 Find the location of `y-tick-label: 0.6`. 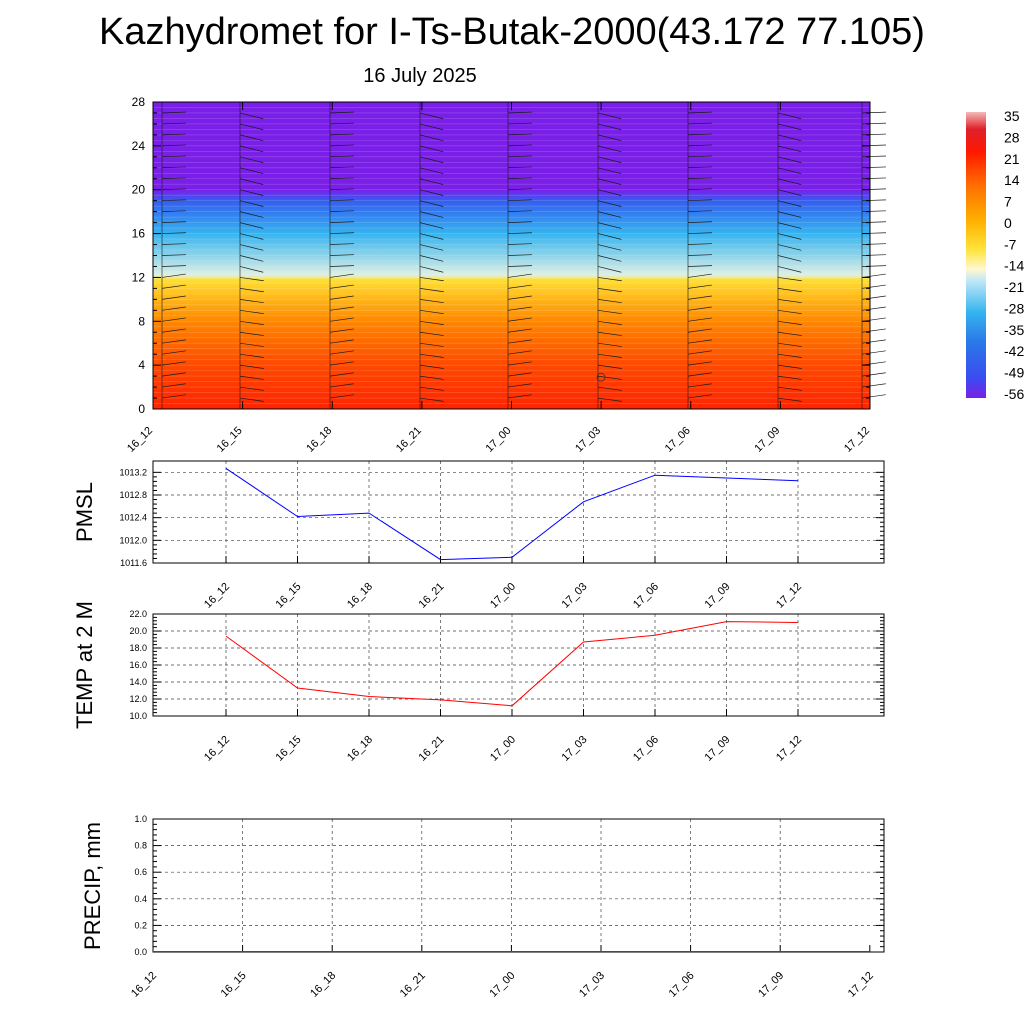

y-tick-label: 0.6 is located at coordinates (140, 872).